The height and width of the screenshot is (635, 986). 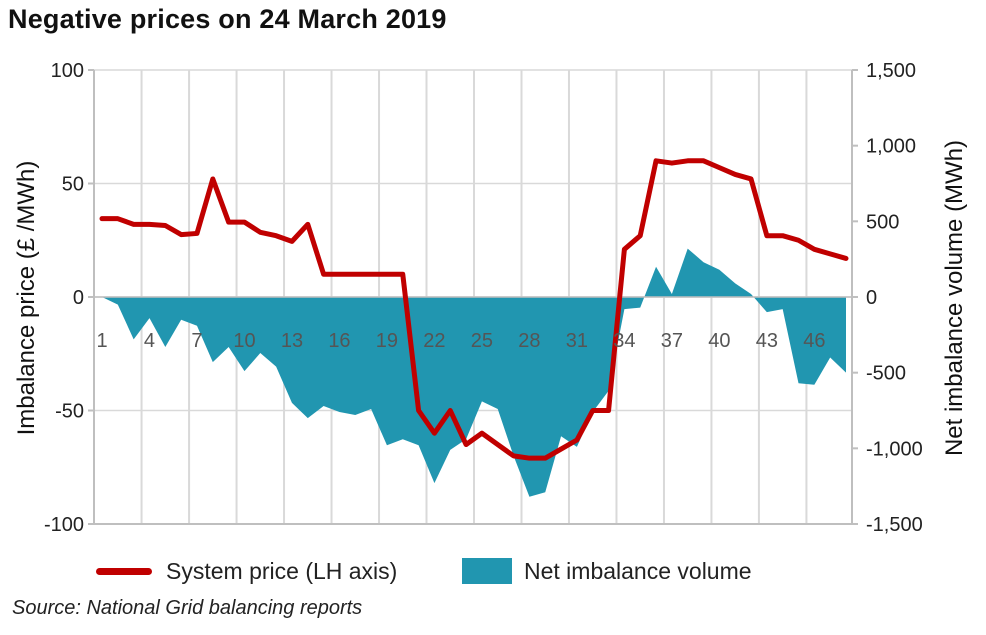 What do you see at coordinates (78, 298) in the screenshot?
I see `left-tick-label: 0` at bounding box center [78, 298].